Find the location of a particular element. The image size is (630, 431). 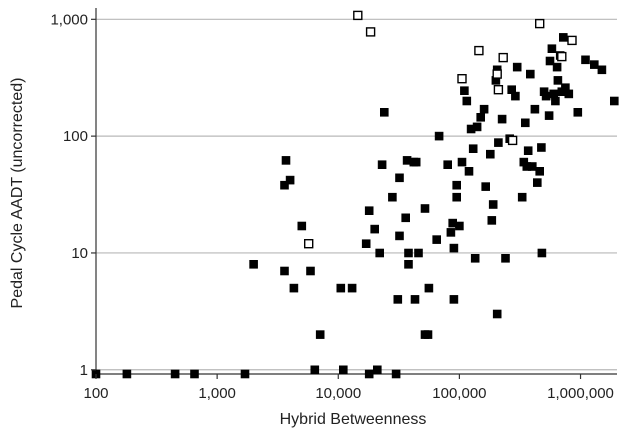

x-tick-label-4: 1,000,000 is located at coordinates (580, 393).